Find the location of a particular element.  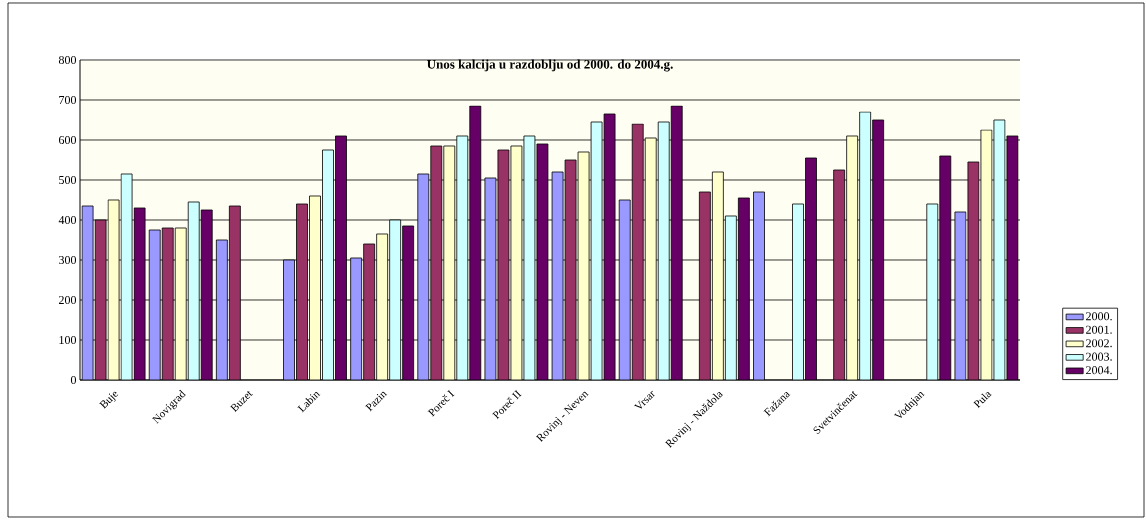

y-tick-label: 300 is located at coordinates (68, 260).